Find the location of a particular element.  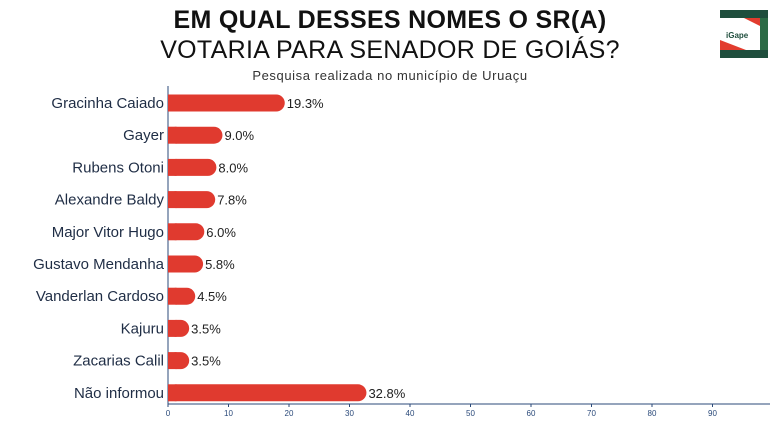

value-label: 5.8% is located at coordinates (220, 264).